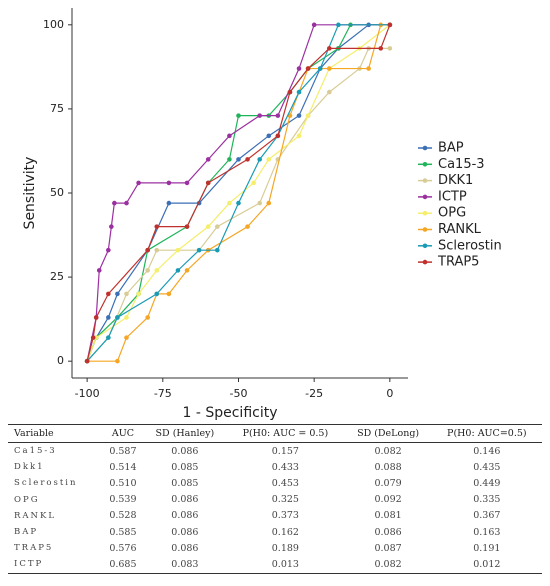  I want to click on table-row: Ca15-3 0.587 0.086 0.157 0.082 0.146, so click(275, 451).